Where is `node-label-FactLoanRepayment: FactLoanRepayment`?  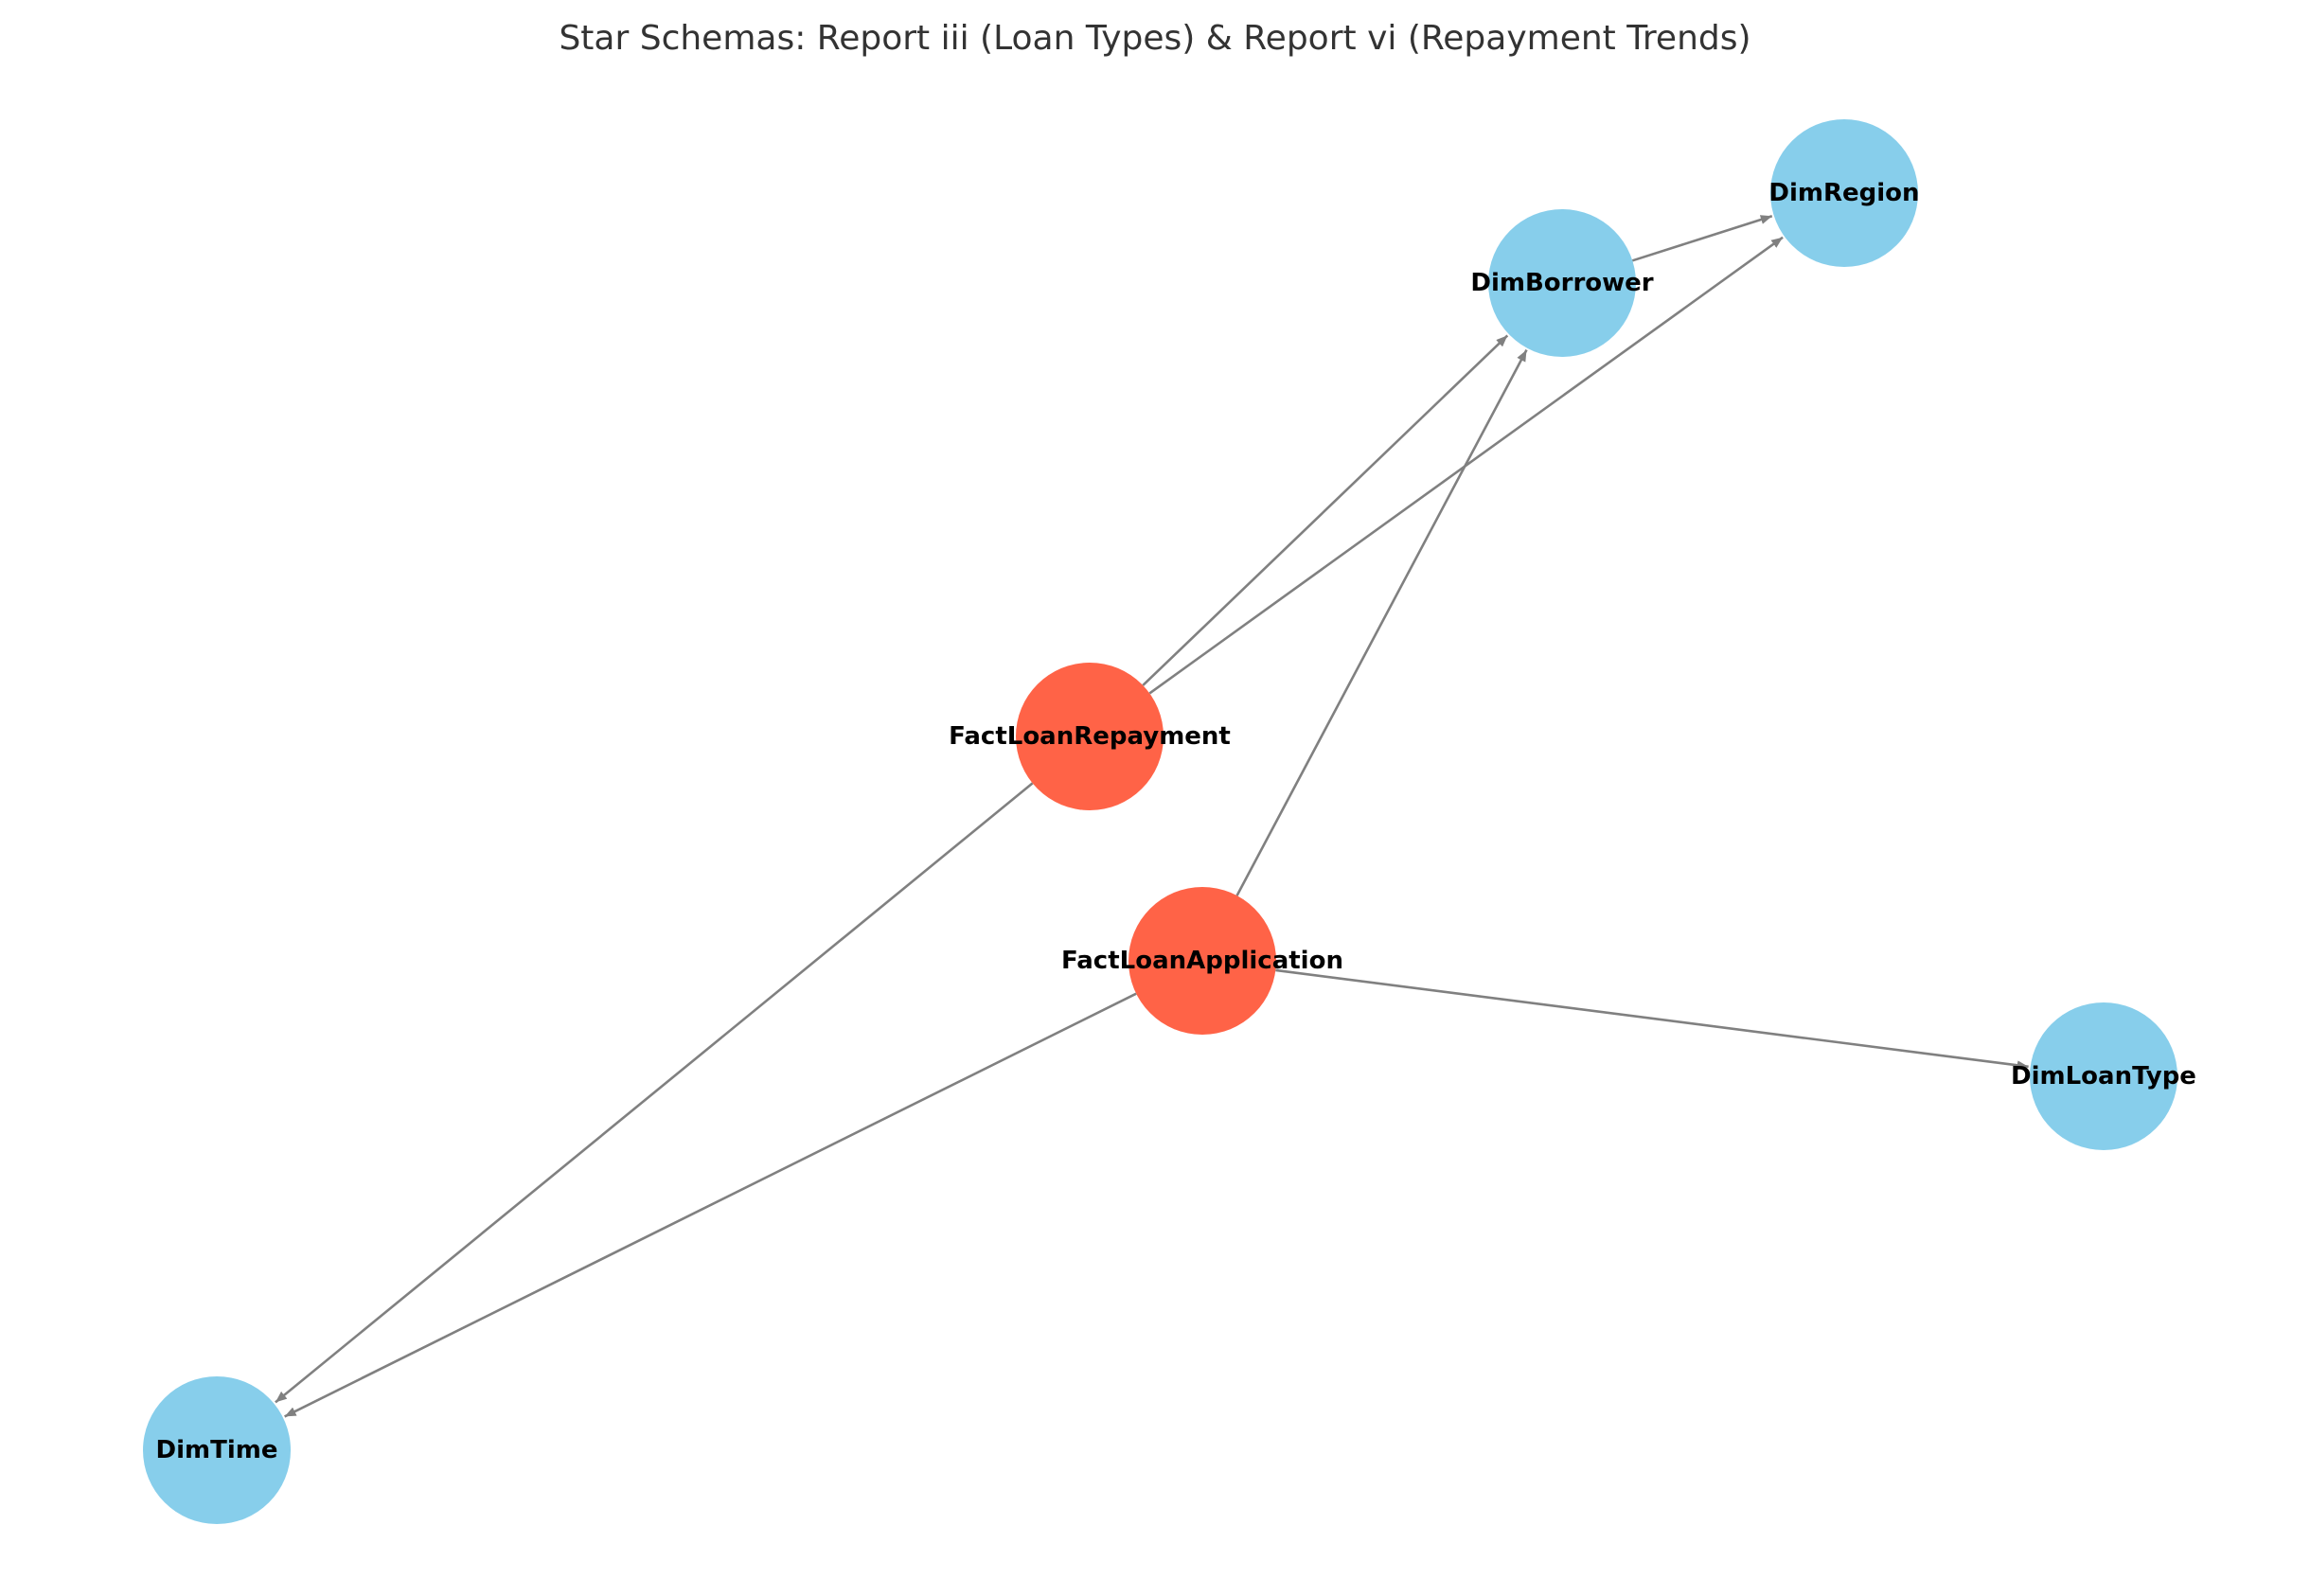
node-label-FactLoanRepayment: FactLoanRepayment is located at coordinates (1090, 737).